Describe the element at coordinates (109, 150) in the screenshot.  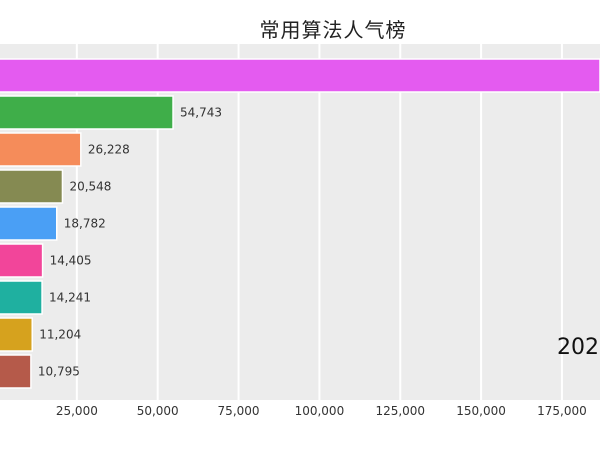
I see `bar-value-label: 26,228` at that location.